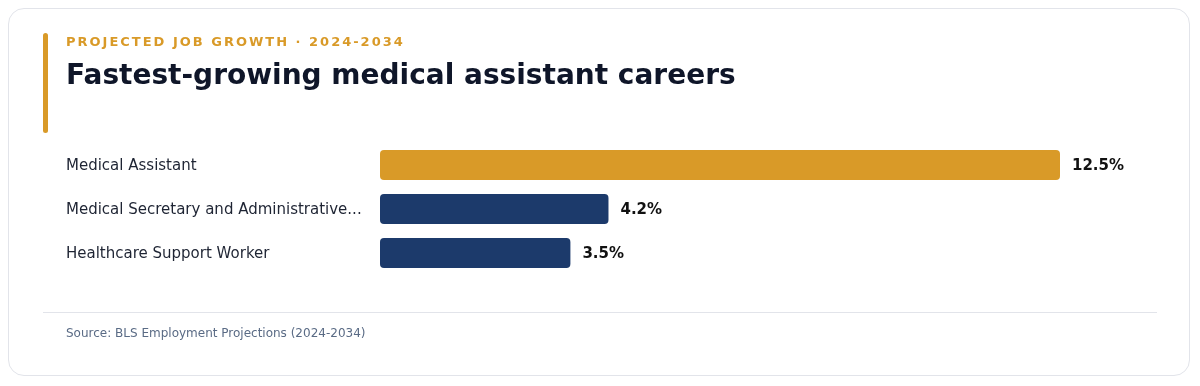 This screenshot has height=386, width=1200. Describe the element at coordinates (603, 253) in the screenshot. I see `data-label: 3.5%` at that location.